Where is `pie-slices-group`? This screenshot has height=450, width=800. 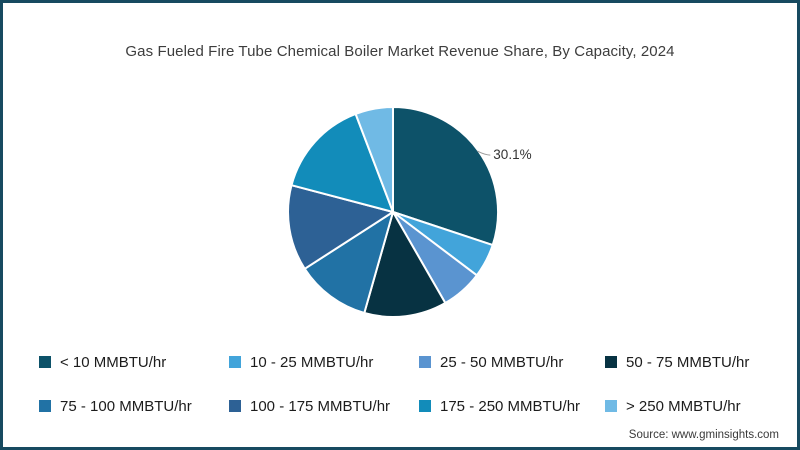 pie-slices-group is located at coordinates (393, 212).